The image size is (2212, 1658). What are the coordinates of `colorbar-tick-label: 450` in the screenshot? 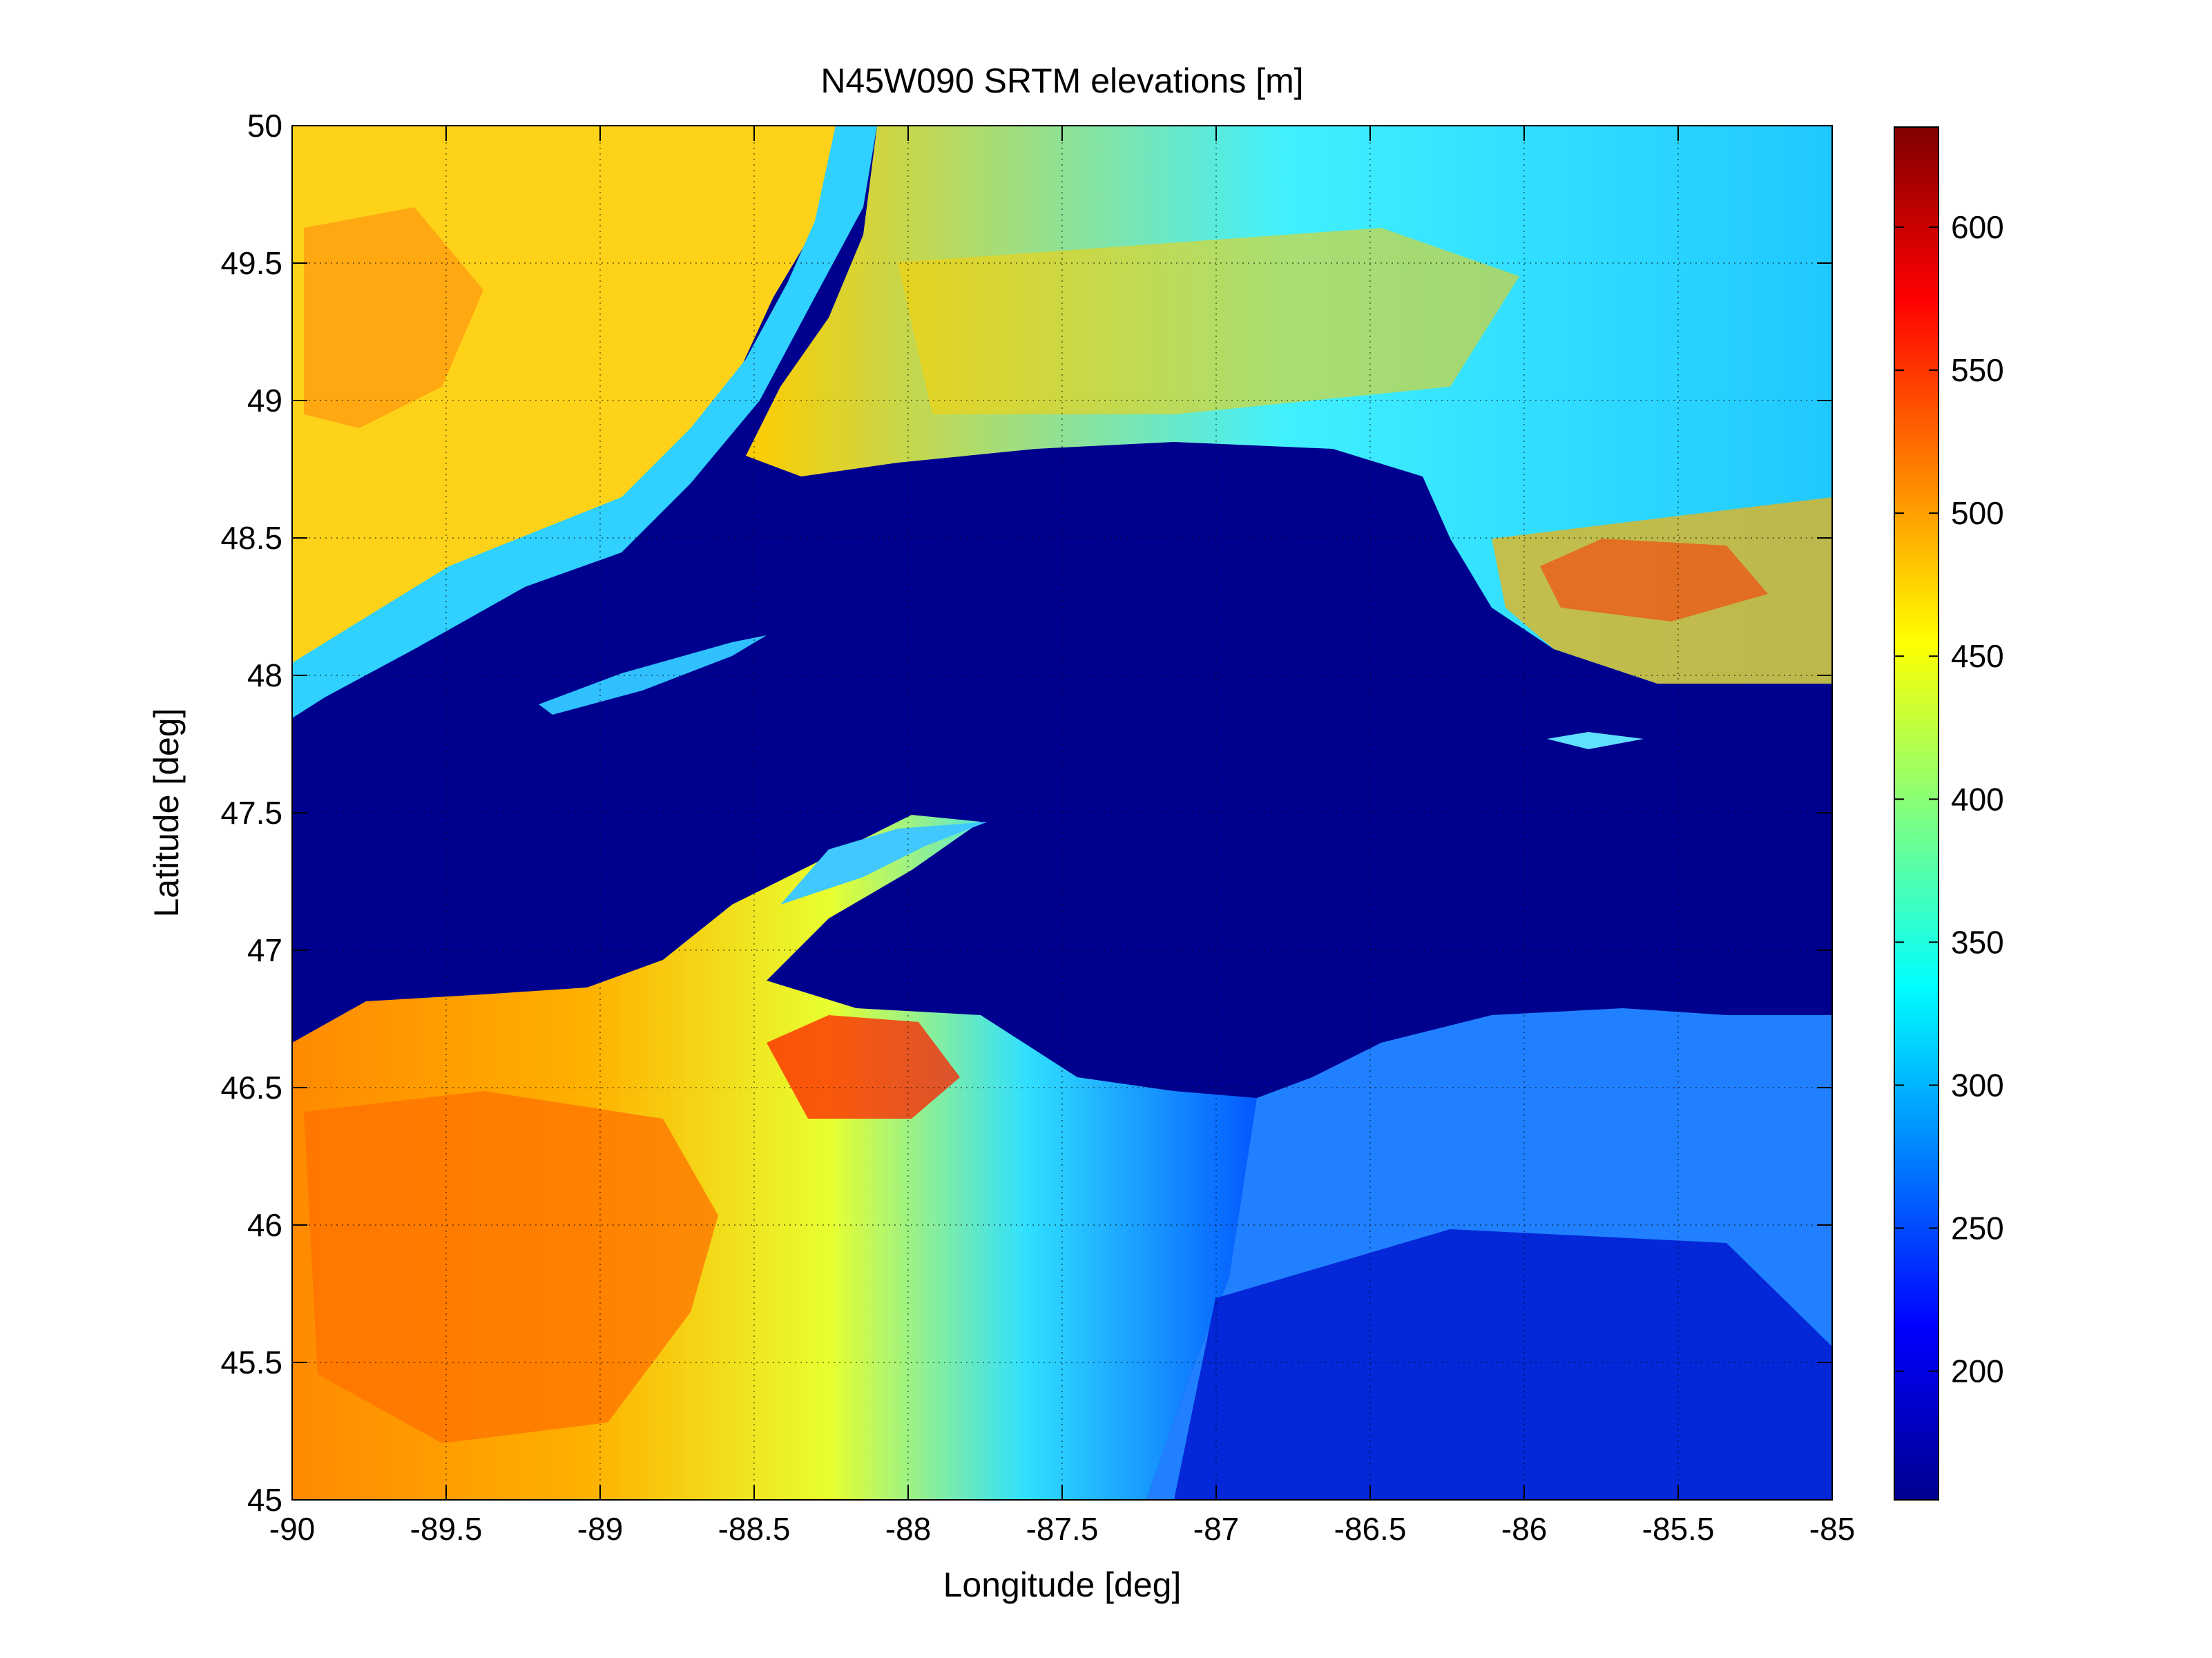 It's located at (1977, 656).